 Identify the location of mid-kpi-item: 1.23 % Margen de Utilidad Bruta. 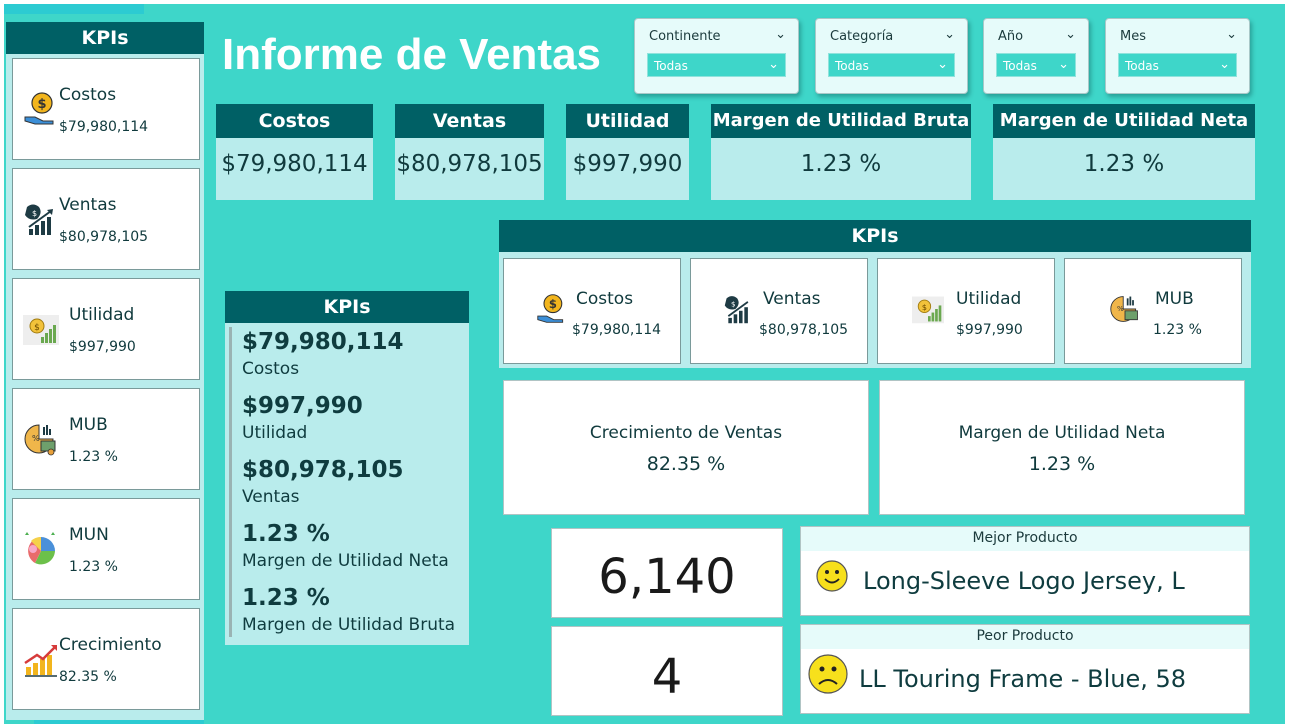
(348, 610).